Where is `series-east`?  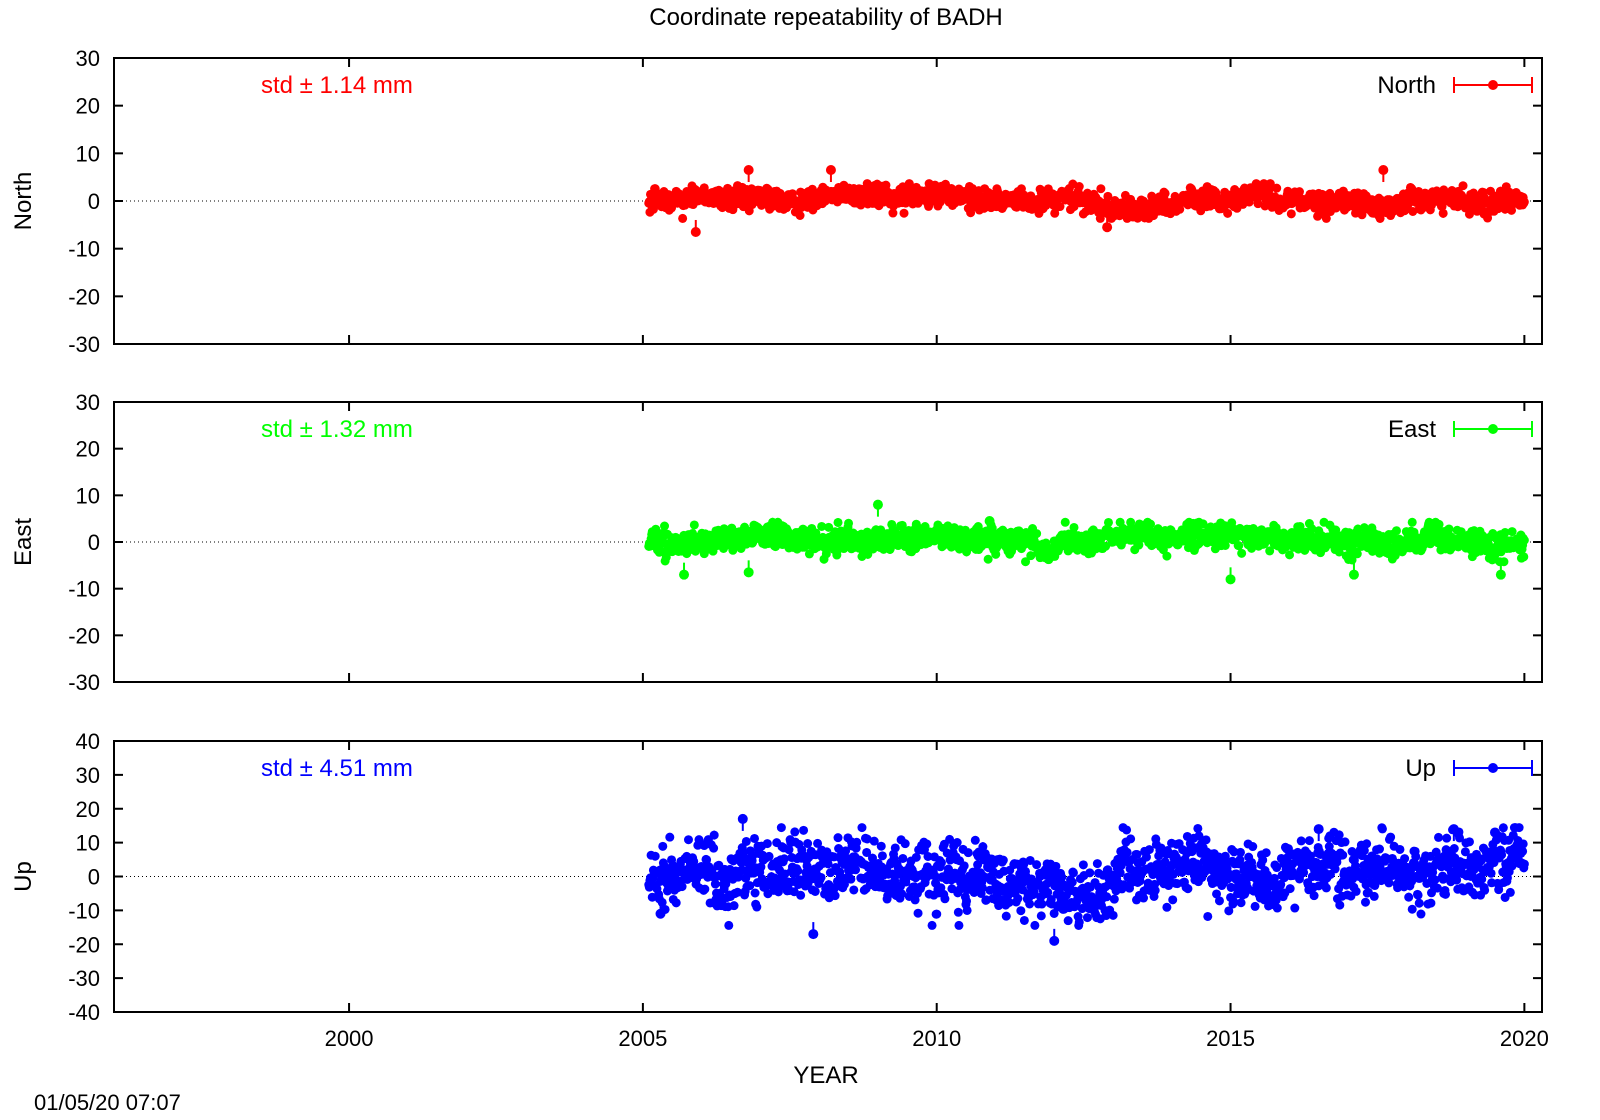
series-east is located at coordinates (1086, 542).